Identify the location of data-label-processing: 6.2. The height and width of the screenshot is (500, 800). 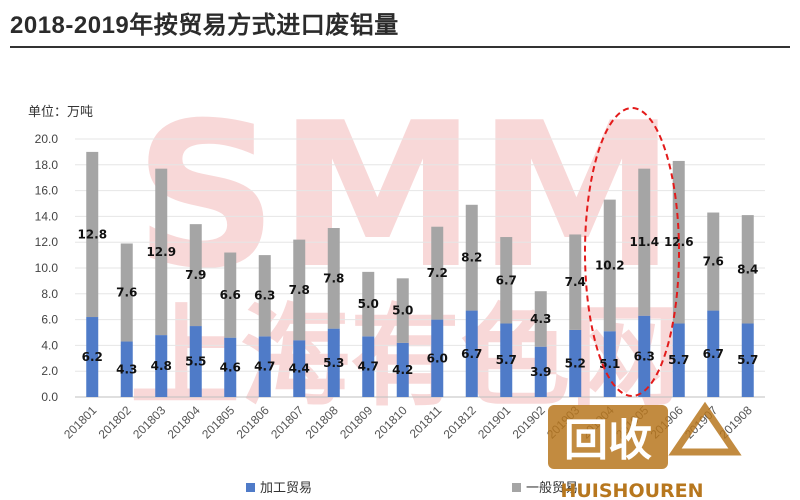
(92, 357).